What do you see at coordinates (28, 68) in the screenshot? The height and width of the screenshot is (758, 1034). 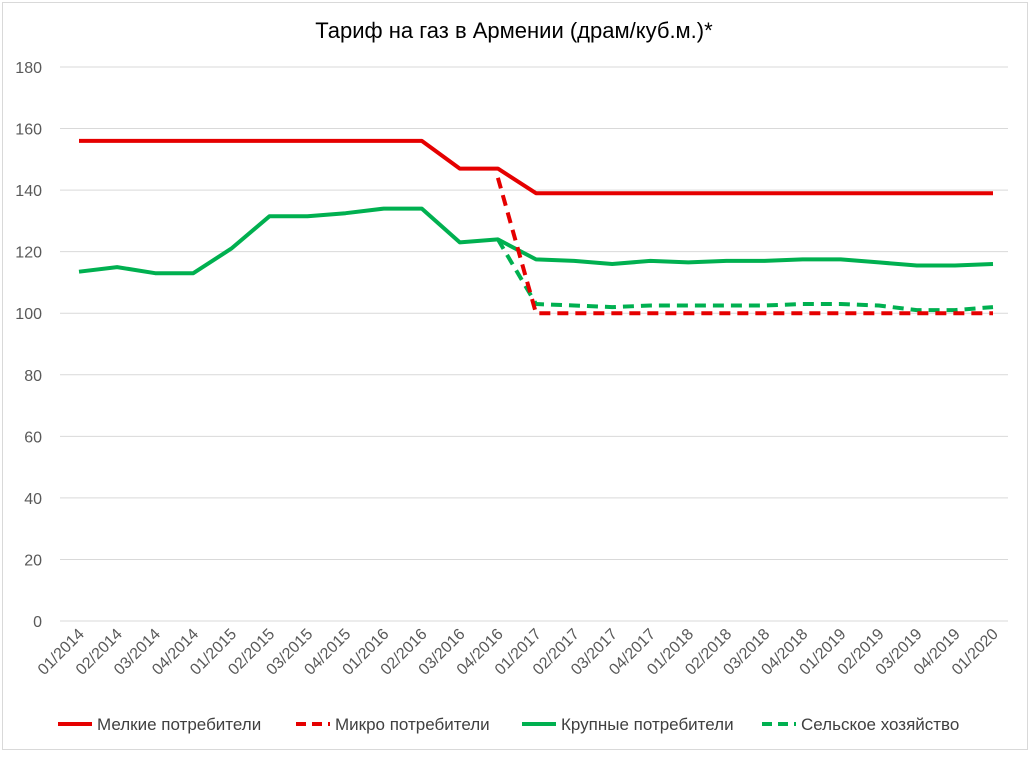 I see `y-tick-label: 180` at bounding box center [28, 68].